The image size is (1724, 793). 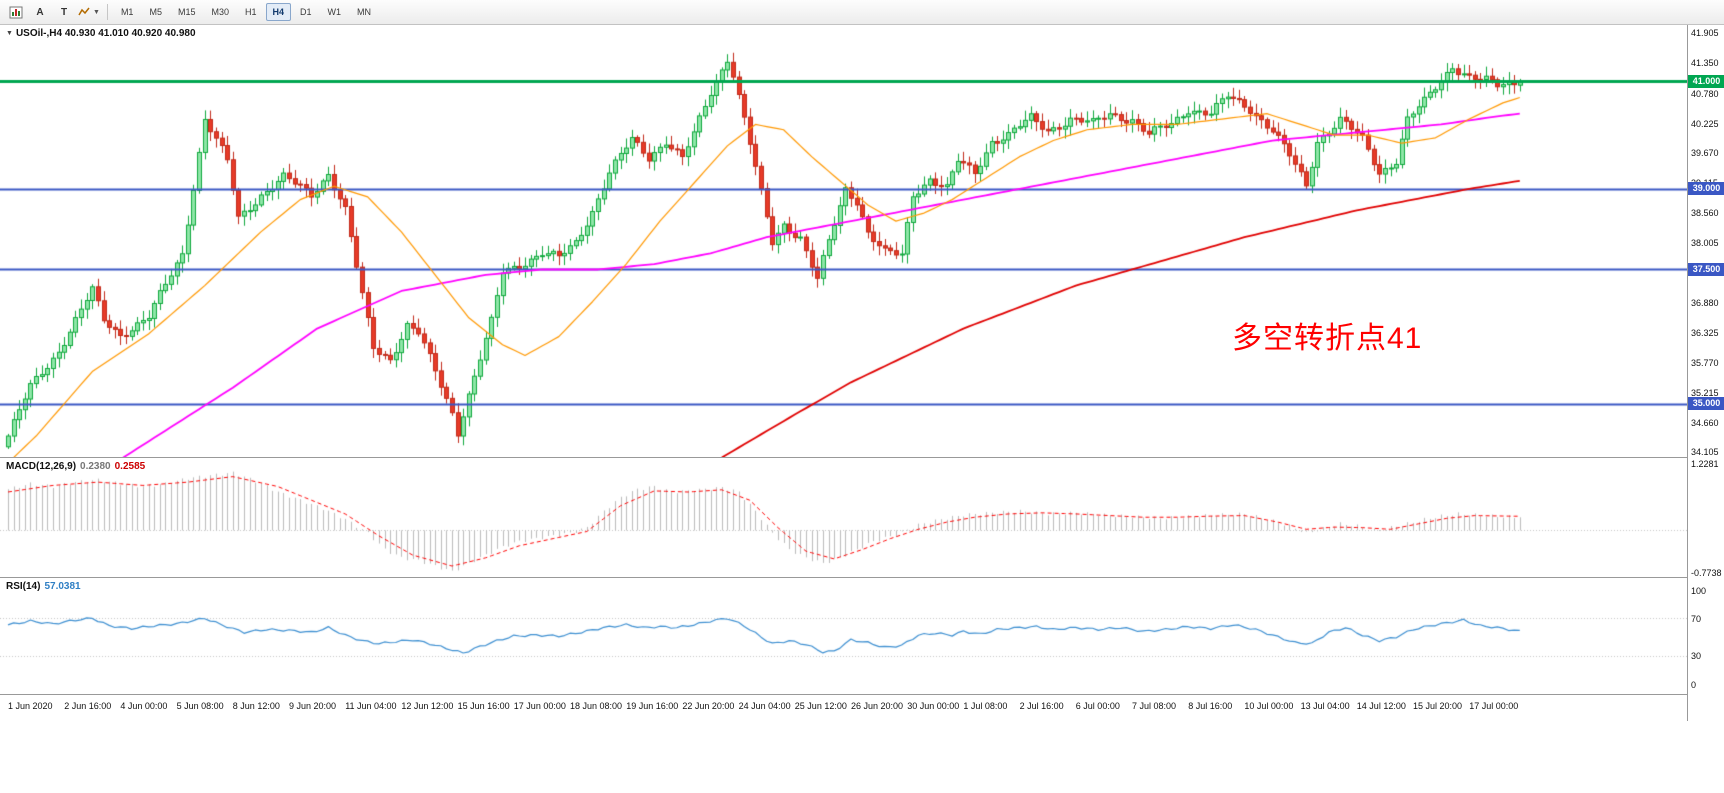 I want to click on price-tick-label: 35.770, so click(x=1705, y=362).